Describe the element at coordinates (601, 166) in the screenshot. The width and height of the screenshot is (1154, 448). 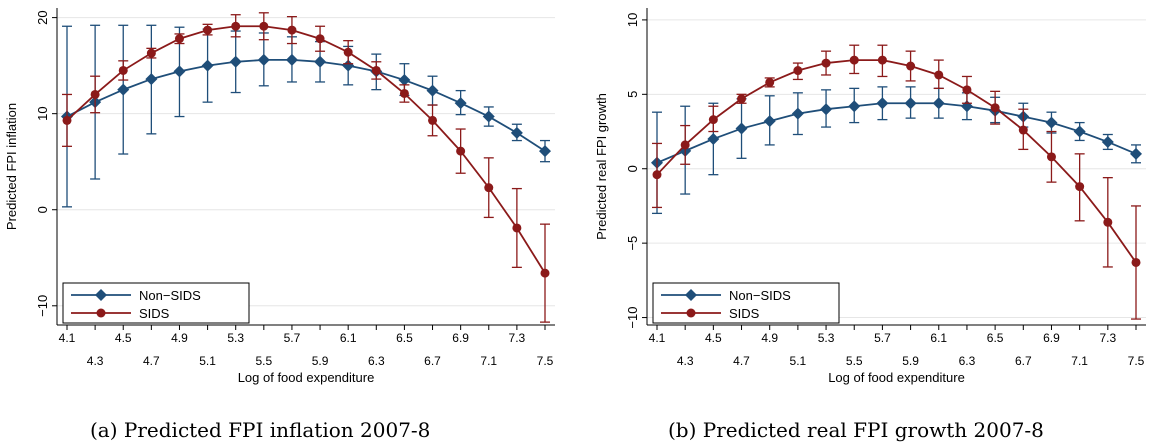
I see `y-axis-title: Predicted real FPI growth` at that location.